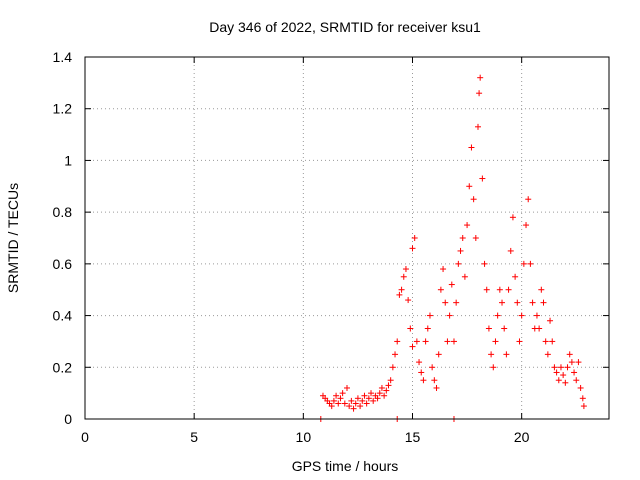 This screenshot has height=480, width=640. Describe the element at coordinates (85, 437) in the screenshot. I see `x-tick-label: 0` at that location.